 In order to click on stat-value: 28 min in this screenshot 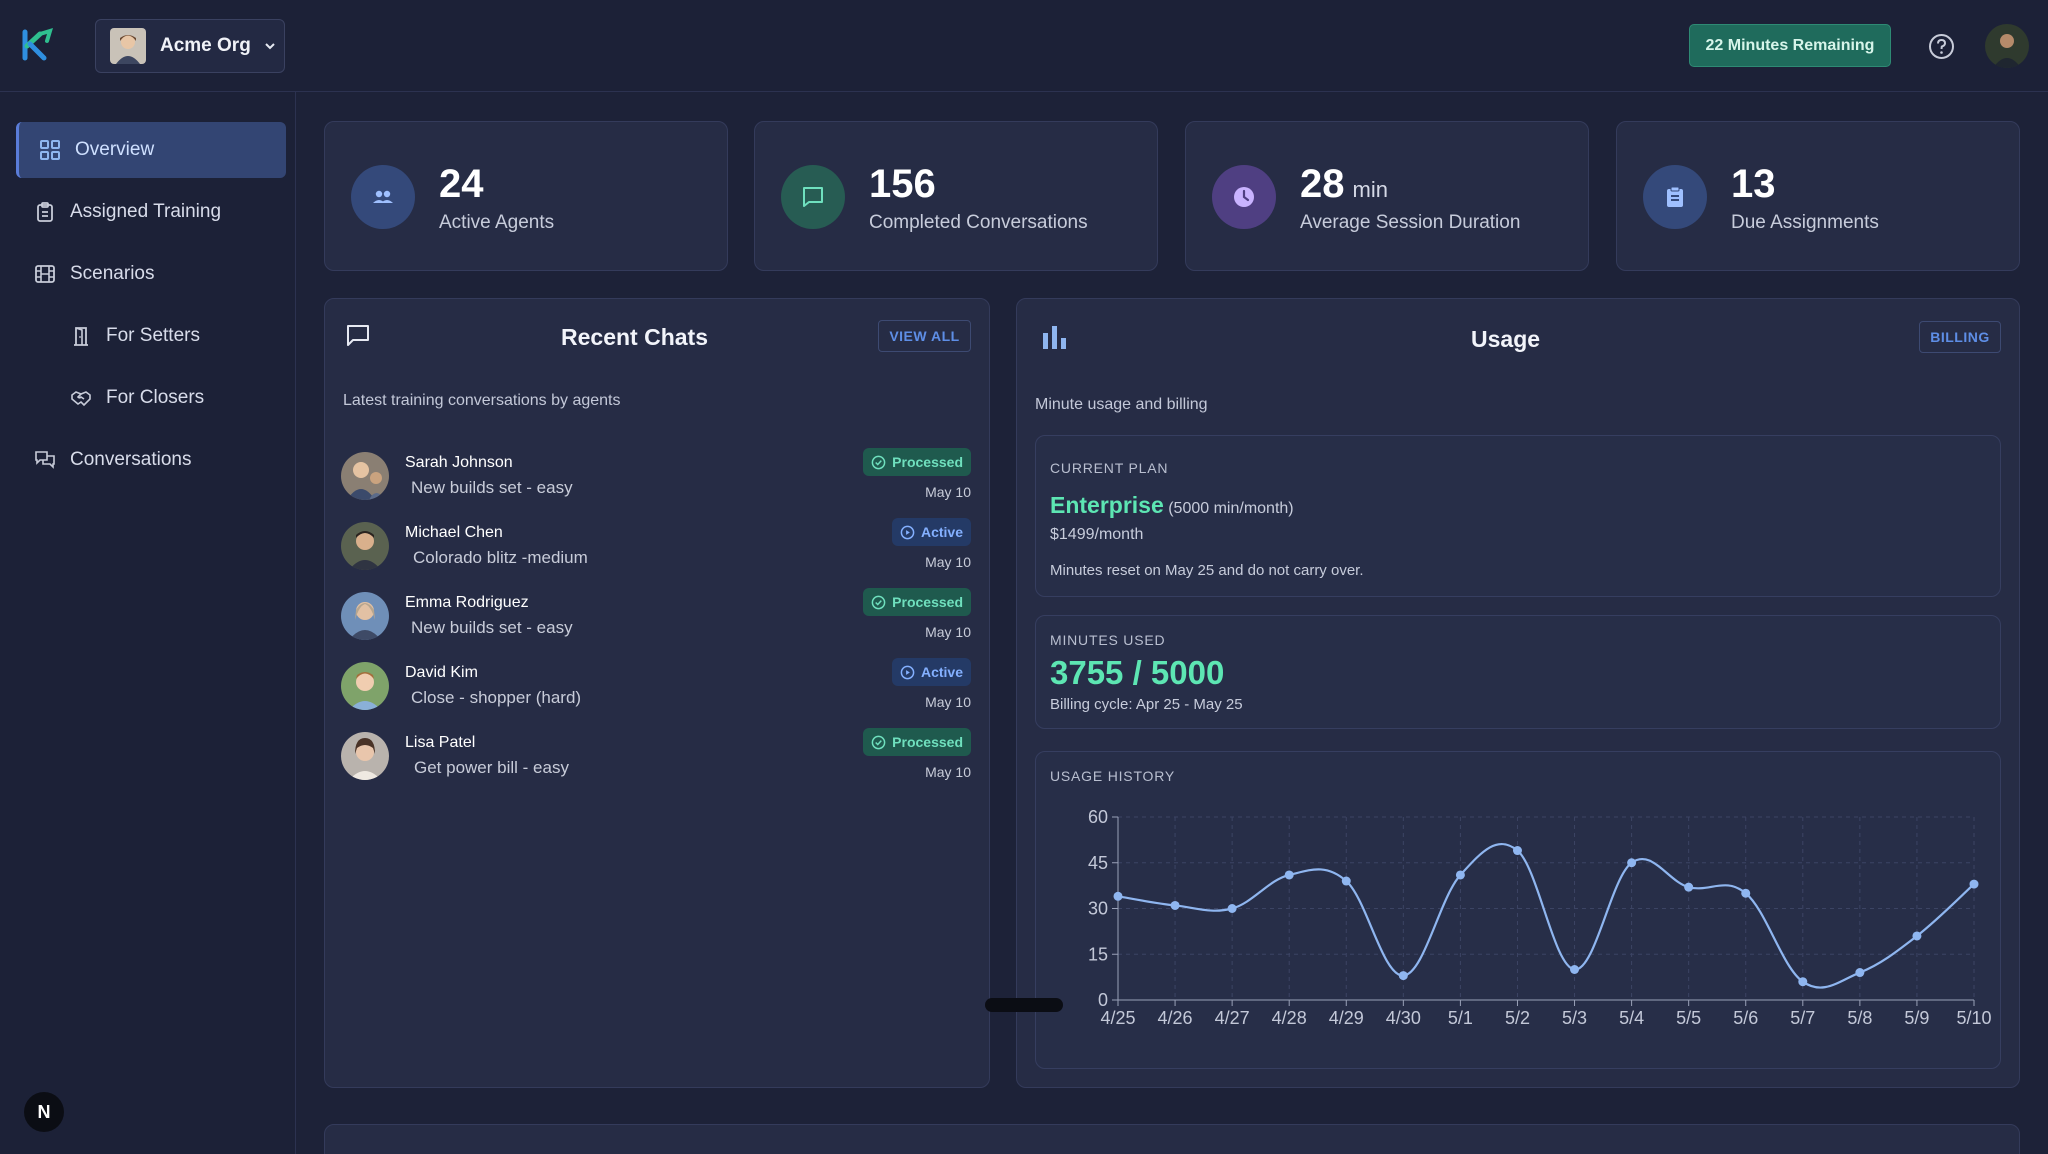, I will do `click(1344, 184)`.